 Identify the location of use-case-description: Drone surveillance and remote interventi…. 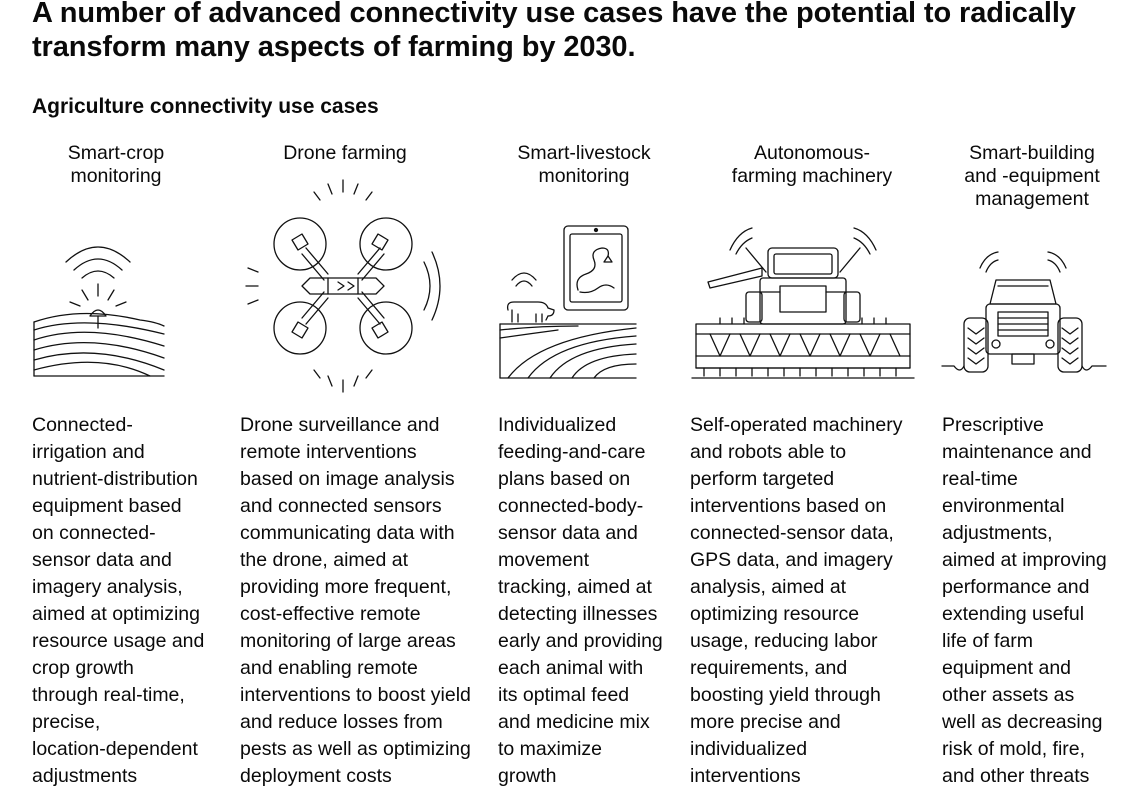
(355, 600).